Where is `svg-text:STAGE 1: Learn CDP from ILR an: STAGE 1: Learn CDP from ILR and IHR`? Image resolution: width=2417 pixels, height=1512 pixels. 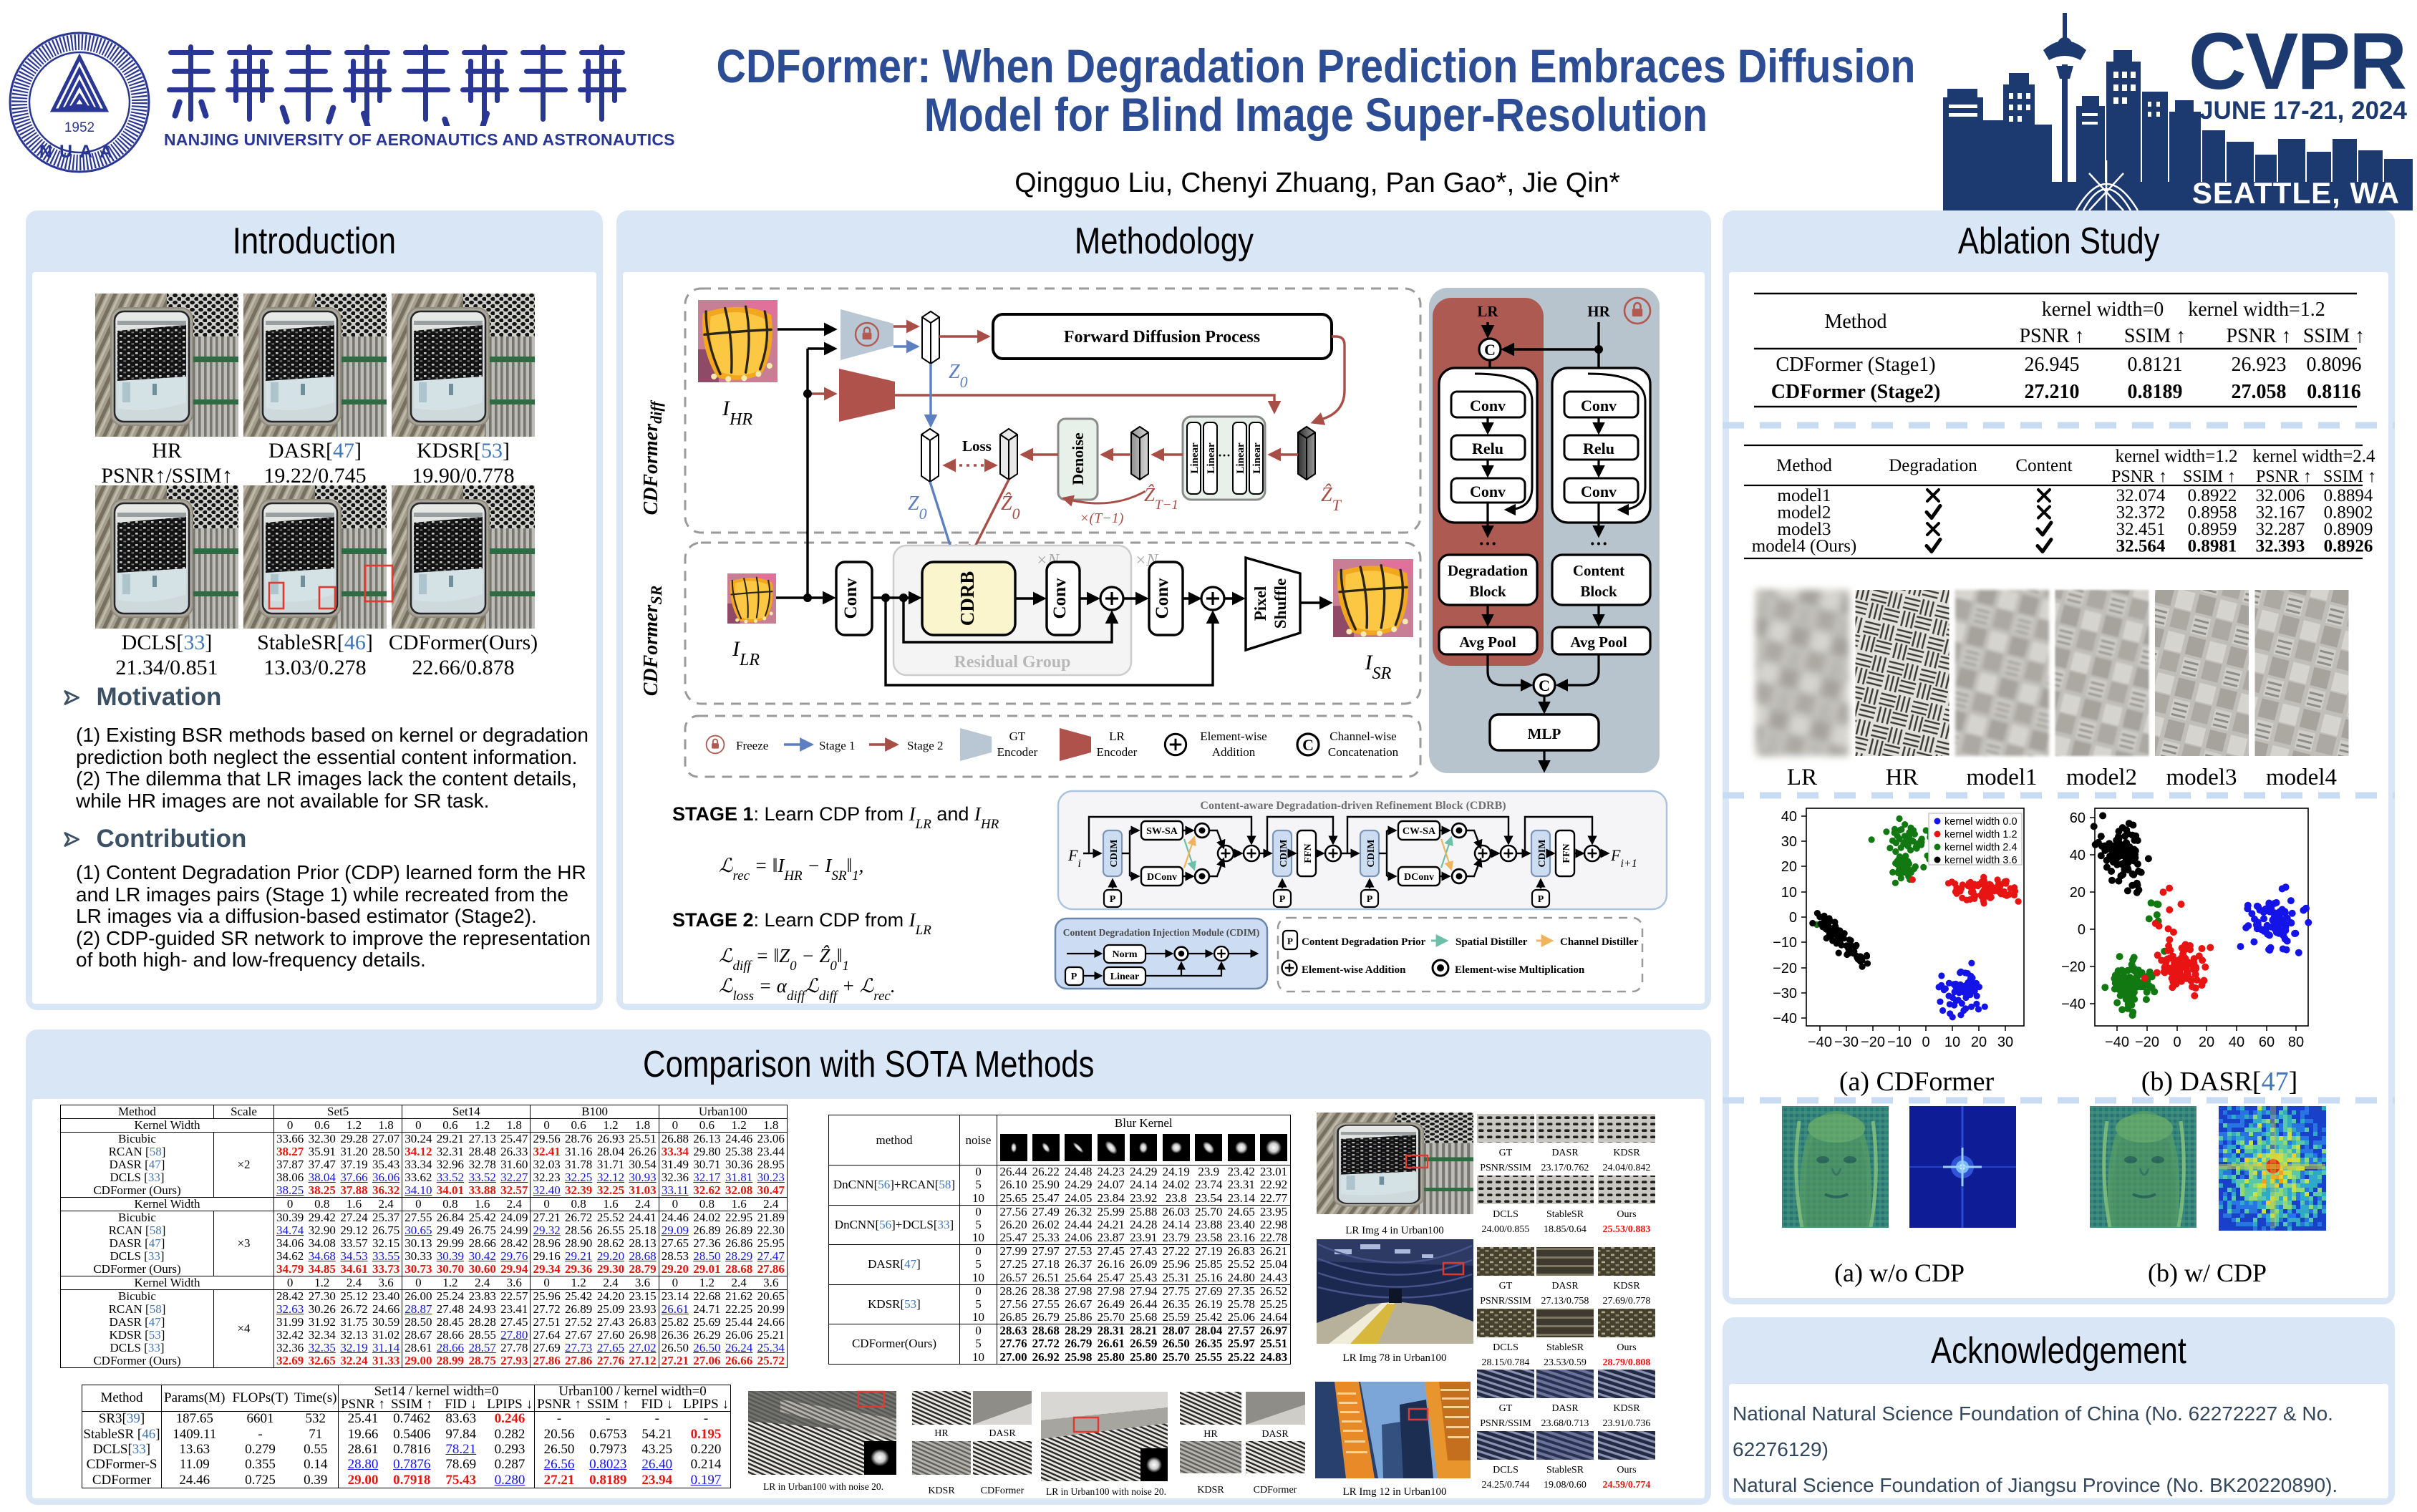 svg-text:STAGE 1: Learn CDP from ILR an: STAGE 1: Learn CDP from ILR and IHR is located at coordinates (835, 817).